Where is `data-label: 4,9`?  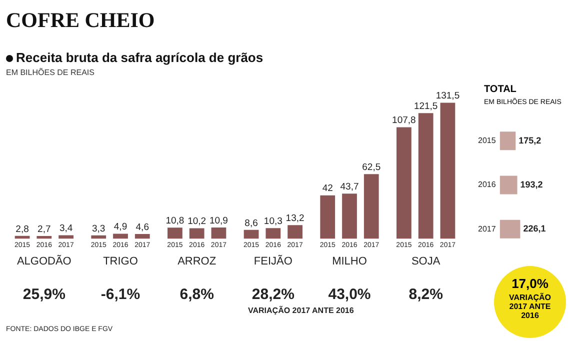 data-label: 4,9 is located at coordinates (121, 227).